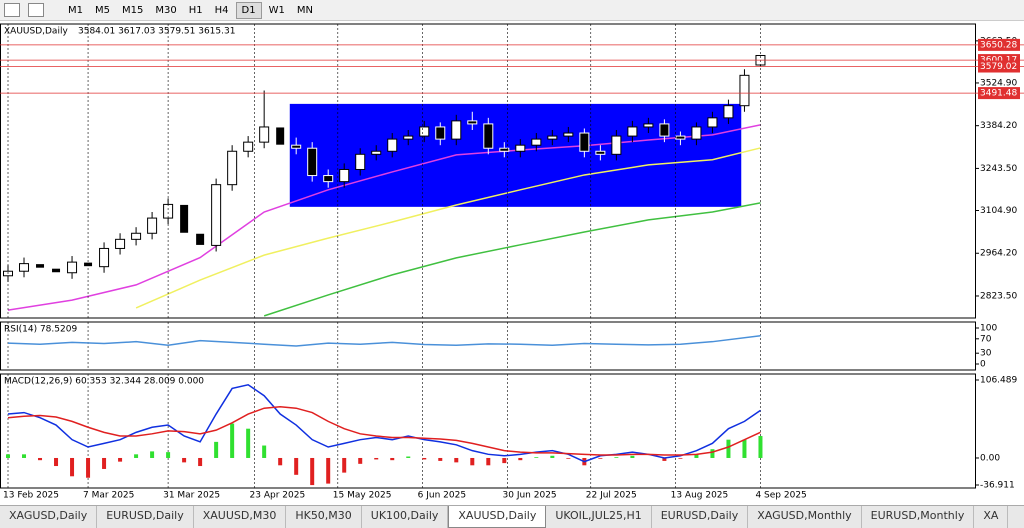 The width and height of the screenshot is (1024, 528). I want to click on price-label: 3579.02, so click(998, 67).